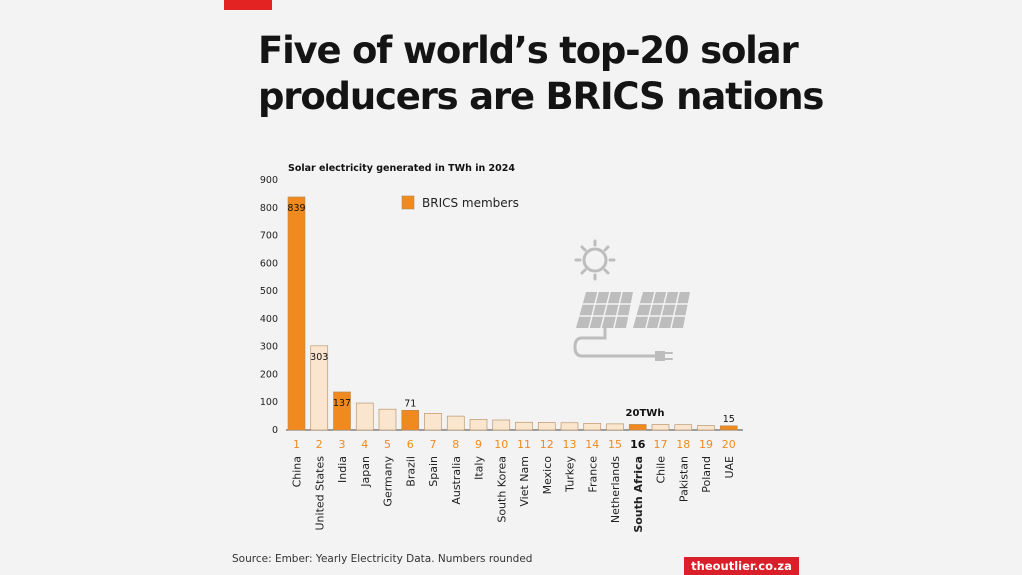  Describe the element at coordinates (546, 426) in the screenshot. I see `bar-mexico` at that location.